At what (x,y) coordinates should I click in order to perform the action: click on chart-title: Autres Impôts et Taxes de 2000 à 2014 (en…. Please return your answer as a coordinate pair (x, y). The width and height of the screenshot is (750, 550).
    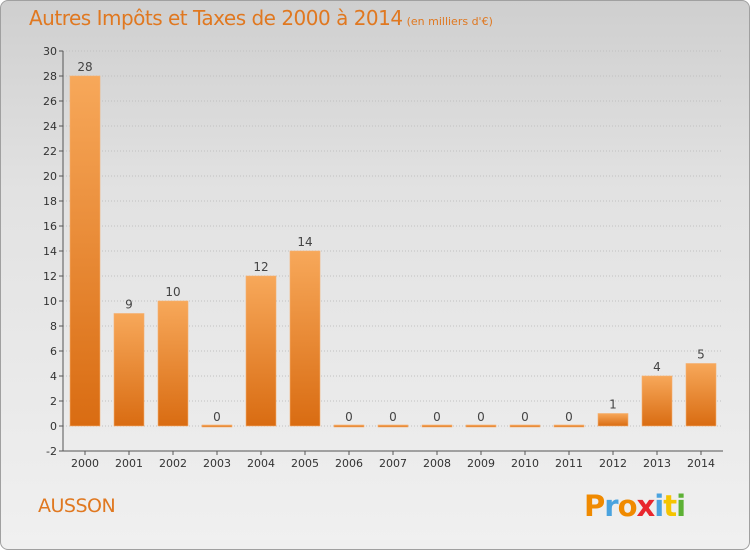
    Looking at the image, I should click on (261, 18).